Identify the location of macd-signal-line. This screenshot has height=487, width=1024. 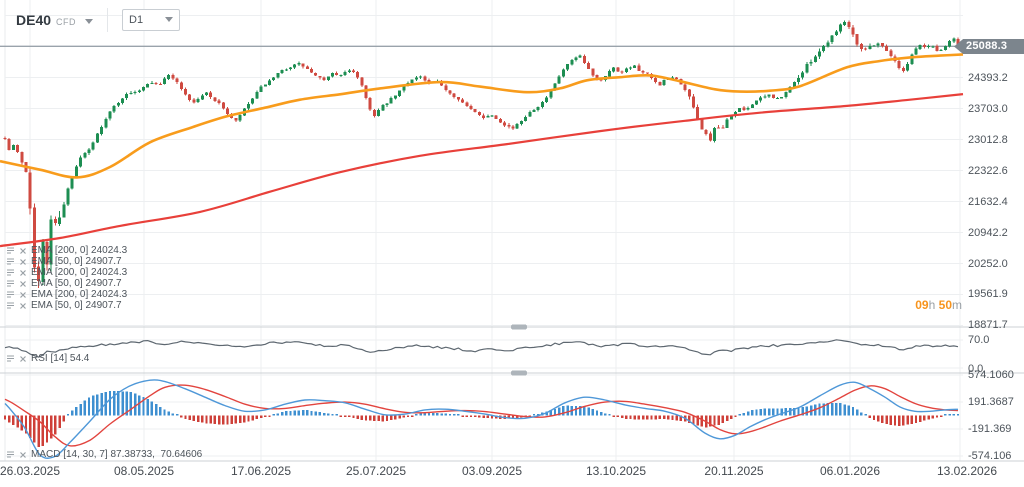
(481, 415).